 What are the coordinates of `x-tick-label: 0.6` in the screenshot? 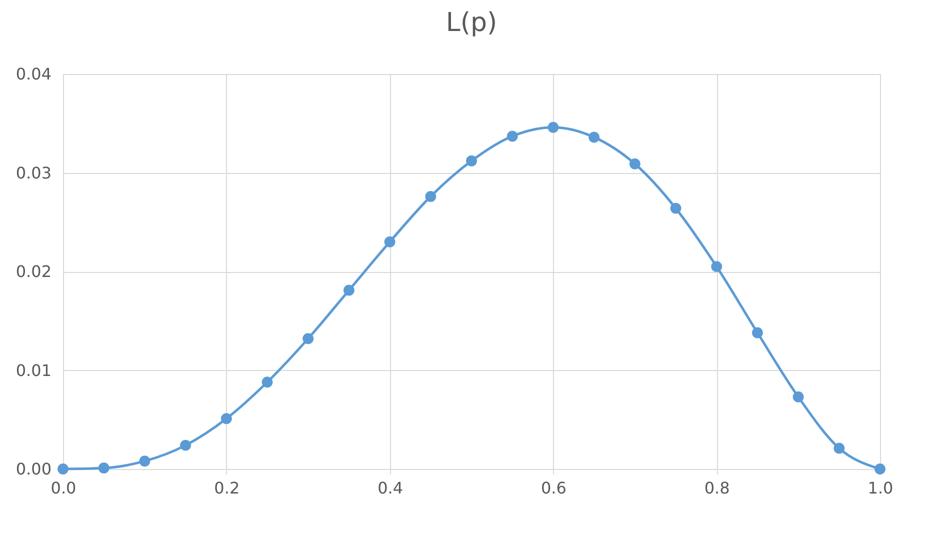 It's located at (553, 488).